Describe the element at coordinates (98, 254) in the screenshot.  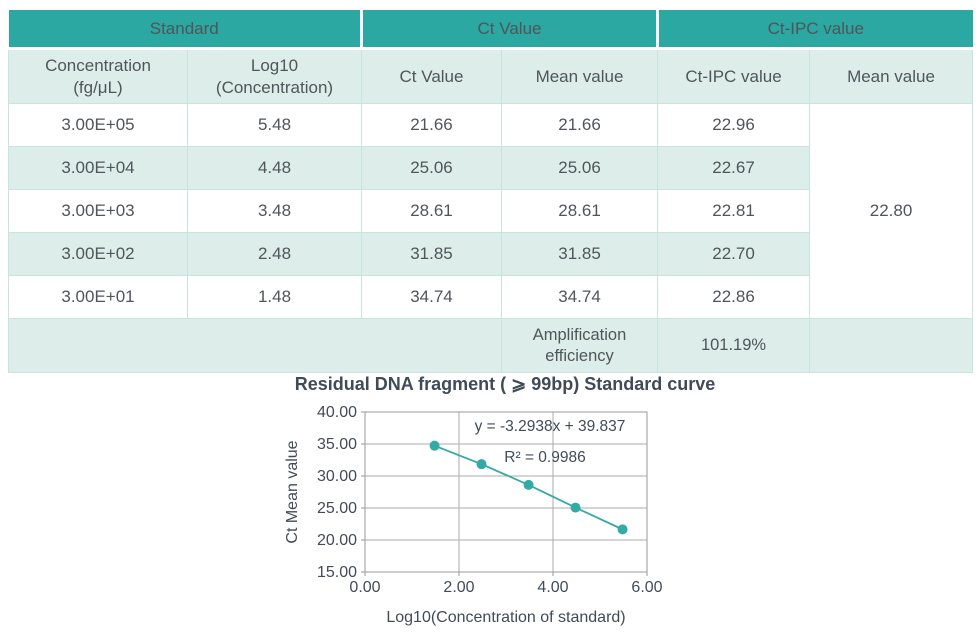
I see `table-cell: 3.00E+02` at that location.